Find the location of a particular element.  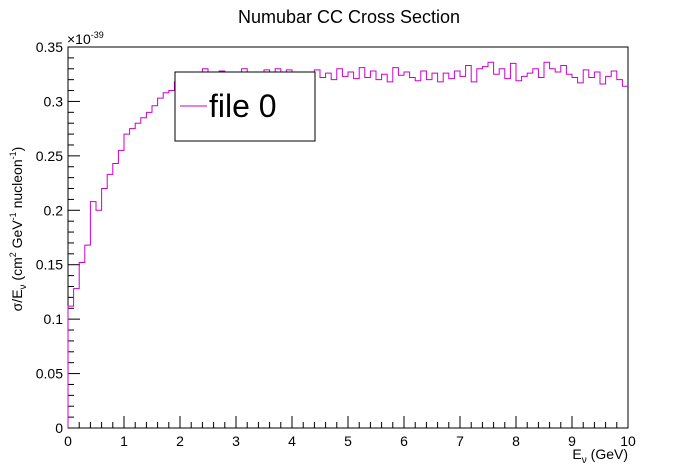

y-axis-exponent: ×10⁻³⁹ is located at coordinates (85, 38).